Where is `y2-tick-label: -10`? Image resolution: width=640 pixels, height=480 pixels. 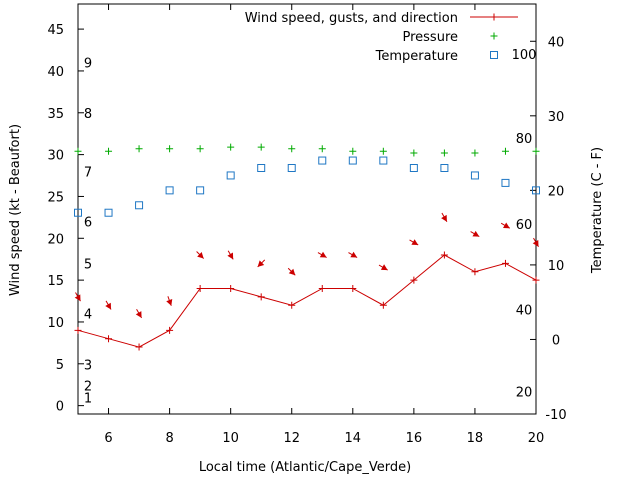
y2-tick-label: -10 is located at coordinates (555, 415).